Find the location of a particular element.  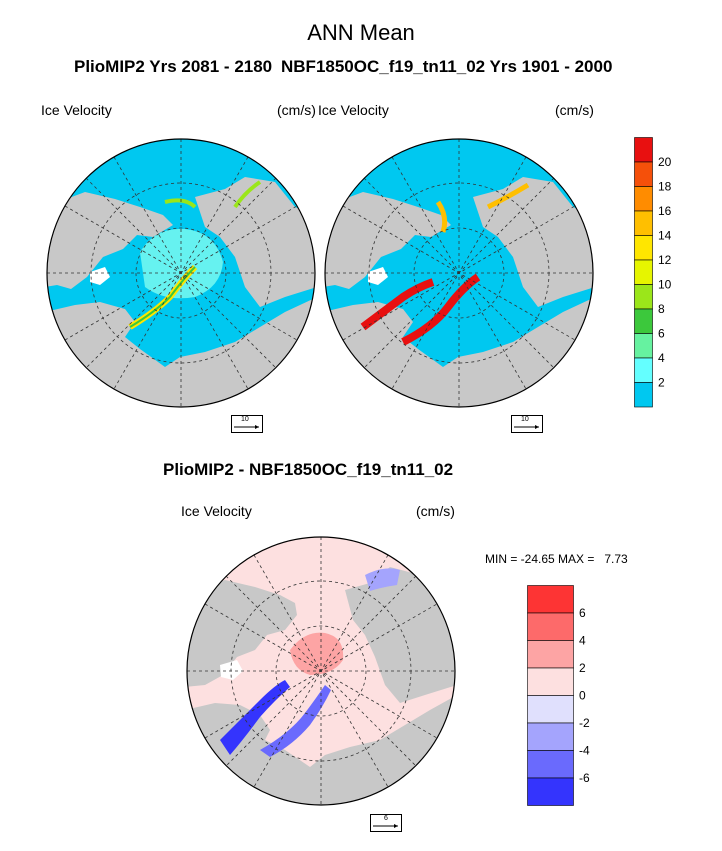

top-colorbar-label-0: 20 is located at coordinates (665, 162).